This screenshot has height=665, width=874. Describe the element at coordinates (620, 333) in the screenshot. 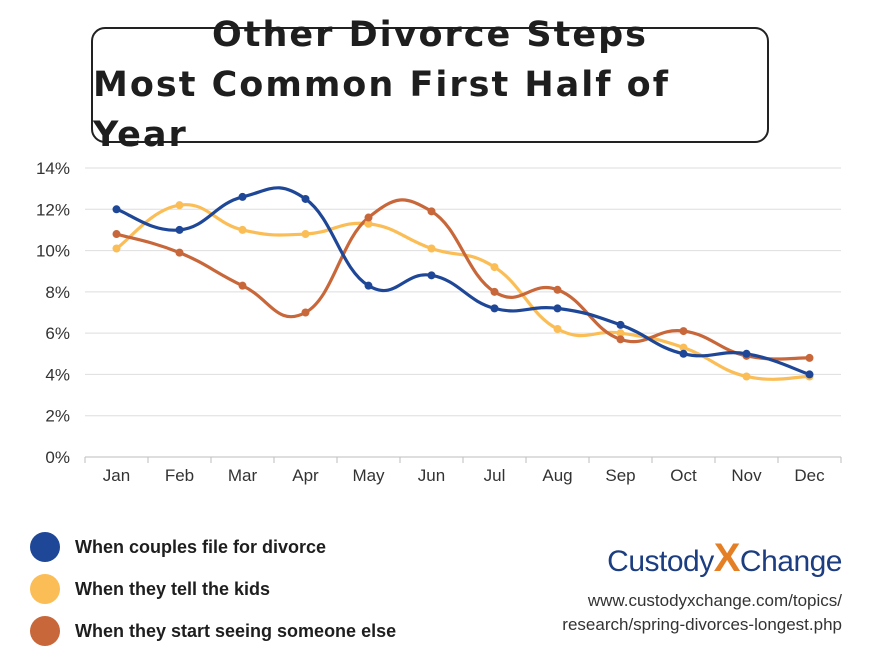

I see `data-point-s1-sep` at that location.